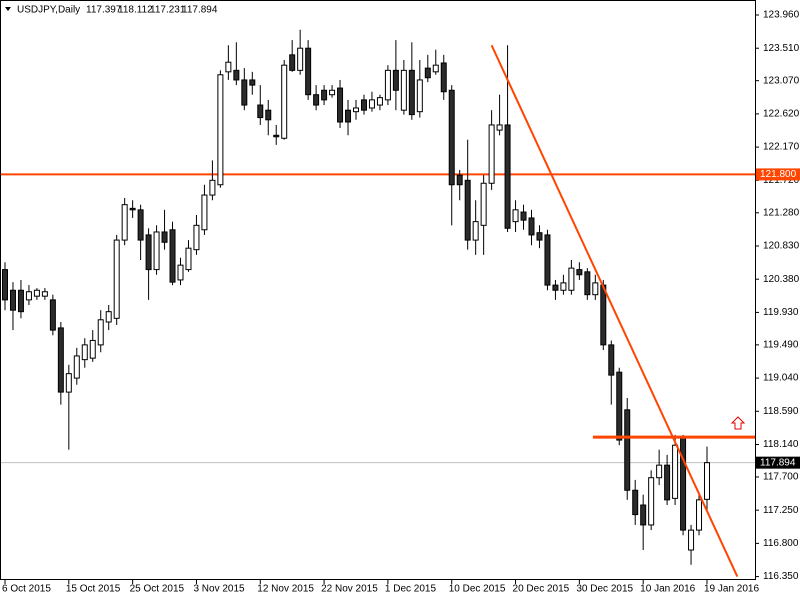 This screenshot has height=600, width=800. I want to click on x-tick-label: 10 Jan 2016, so click(667, 589).